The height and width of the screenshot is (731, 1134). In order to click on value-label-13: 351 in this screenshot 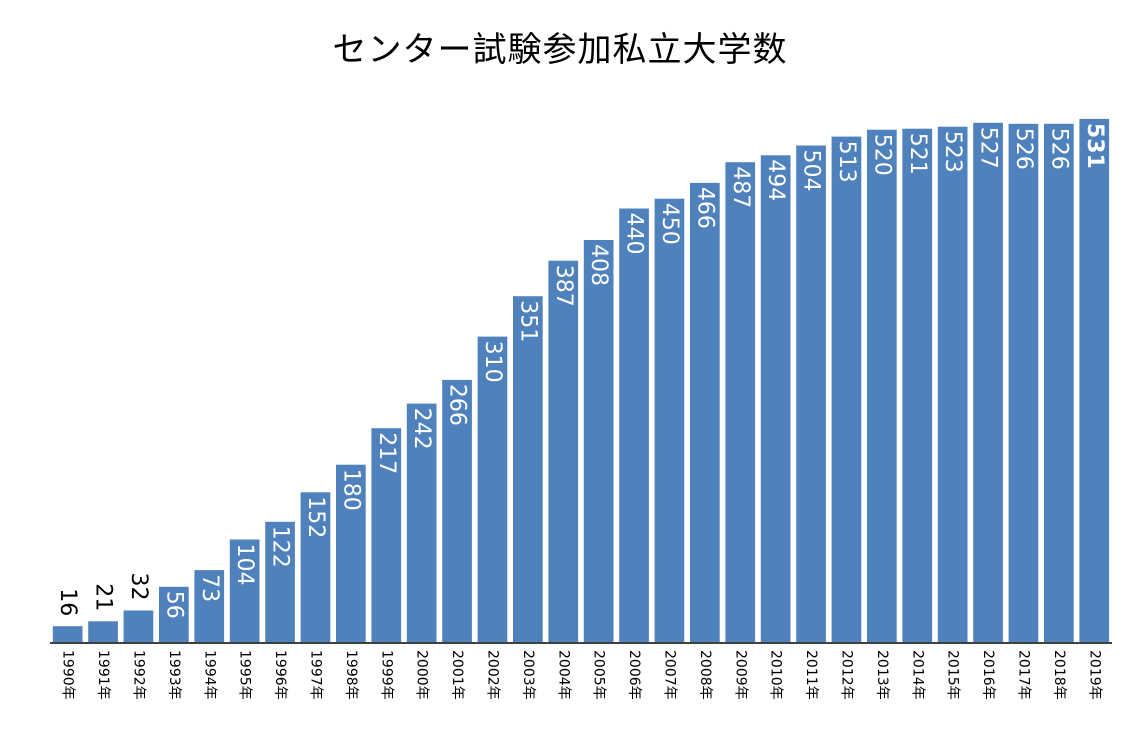, I will do `click(527, 321)`.